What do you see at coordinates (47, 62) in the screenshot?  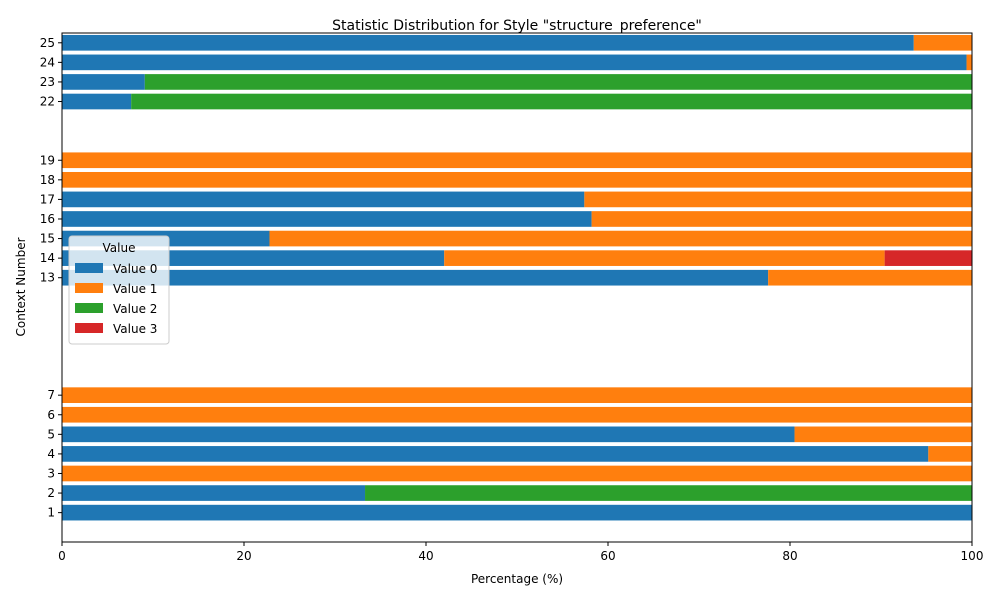 I see `y-tick-label: 24` at bounding box center [47, 62].